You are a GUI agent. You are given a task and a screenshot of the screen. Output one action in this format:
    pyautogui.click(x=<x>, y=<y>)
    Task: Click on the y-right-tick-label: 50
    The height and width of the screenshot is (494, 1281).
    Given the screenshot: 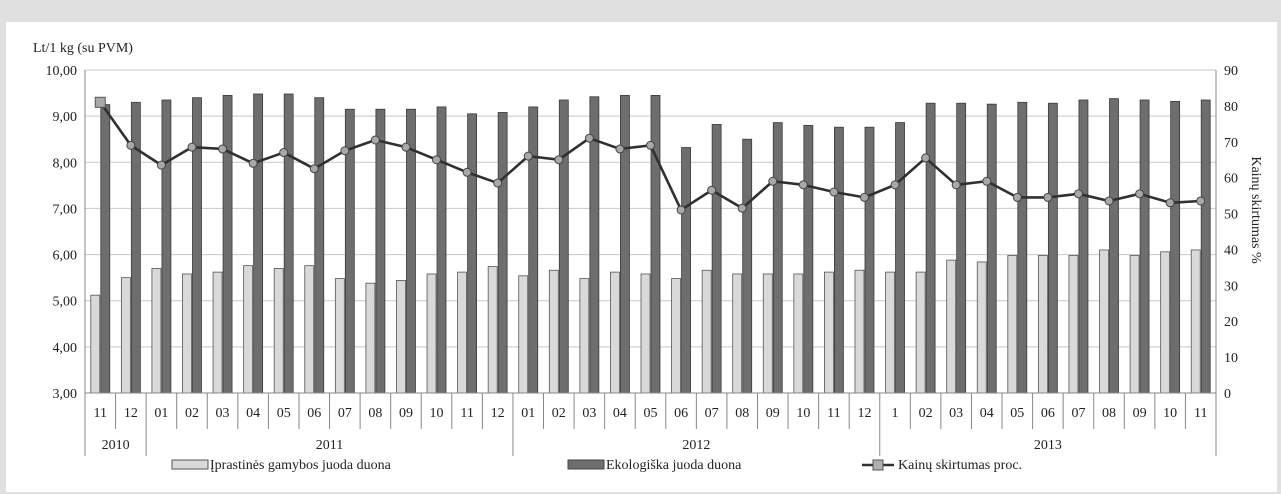 What is the action you would take?
    pyautogui.click(x=1231, y=215)
    